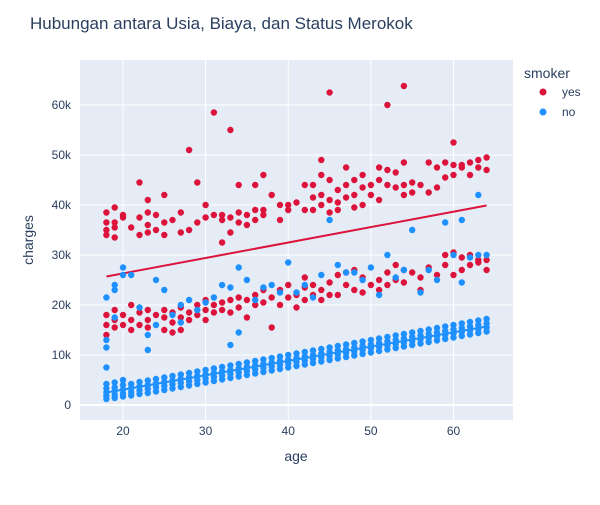 This screenshot has height=505, width=600. I want to click on legend-items: yes no, so click(560, 102).